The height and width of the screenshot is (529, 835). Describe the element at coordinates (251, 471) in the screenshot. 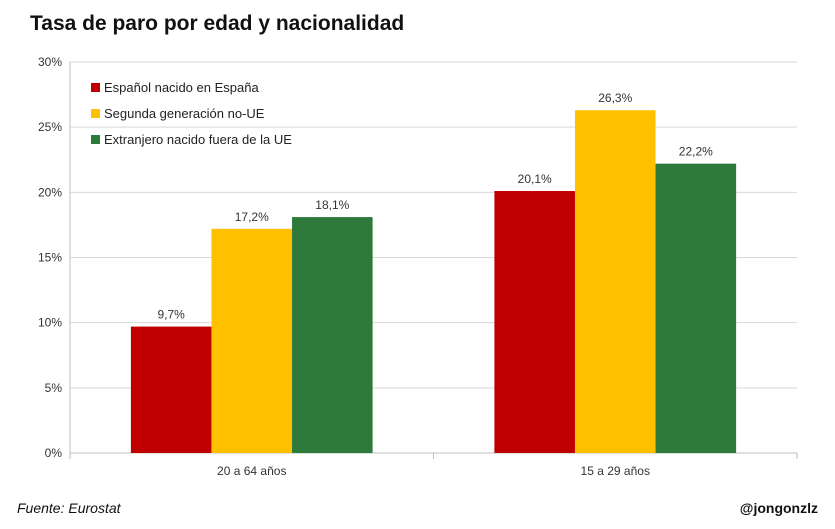

I see `x-tick-label: 20 a 64 años` at that location.